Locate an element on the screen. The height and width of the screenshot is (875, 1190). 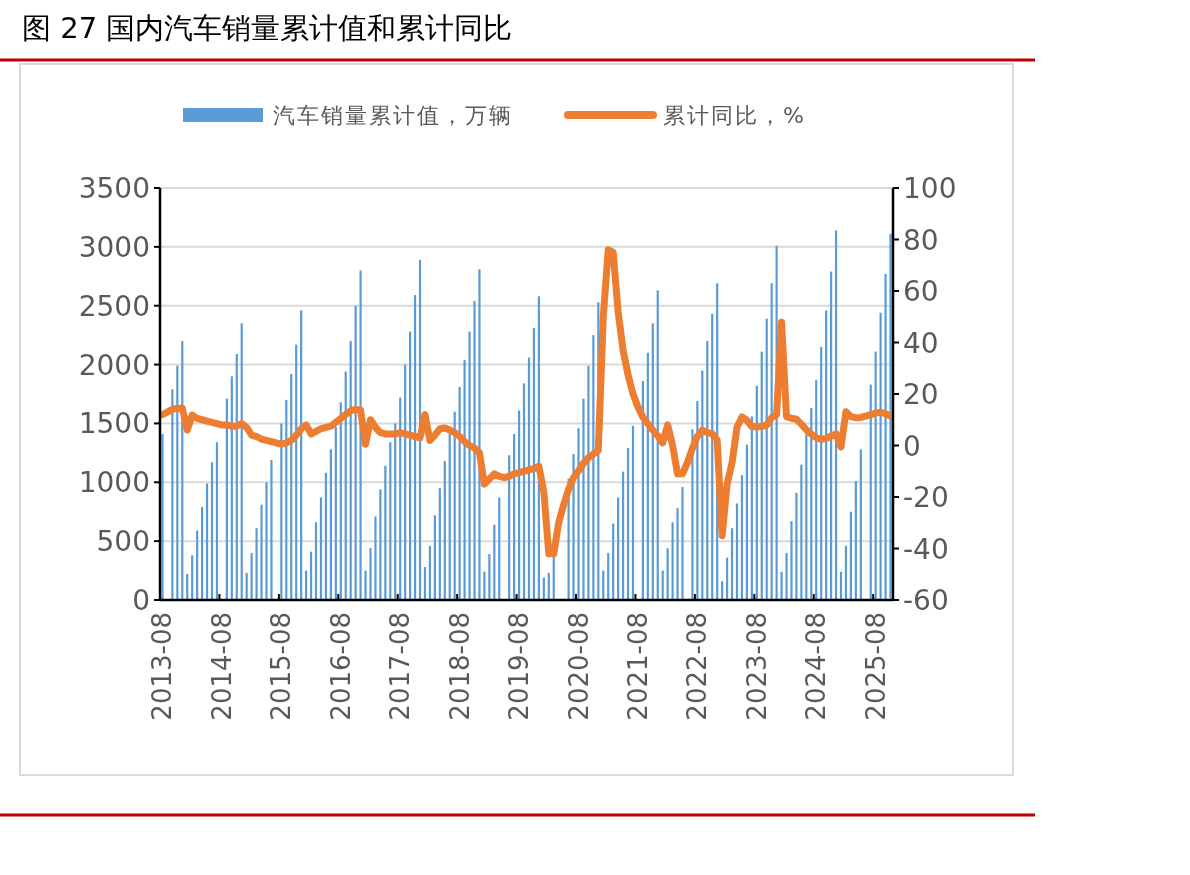
x-tick-label: 2025-08 is located at coordinates (875, 666).